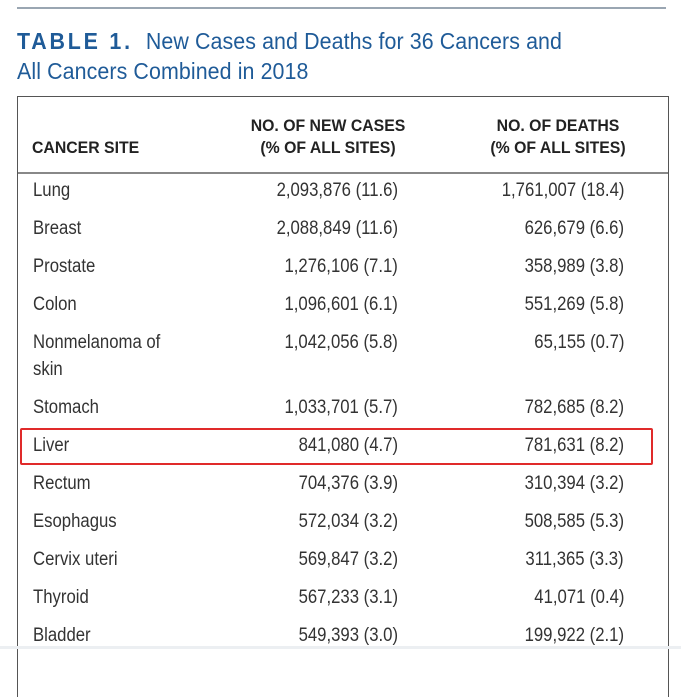 This screenshot has height=697, width=681. I want to click on deaths: 41,071 (0.4), so click(578, 597).